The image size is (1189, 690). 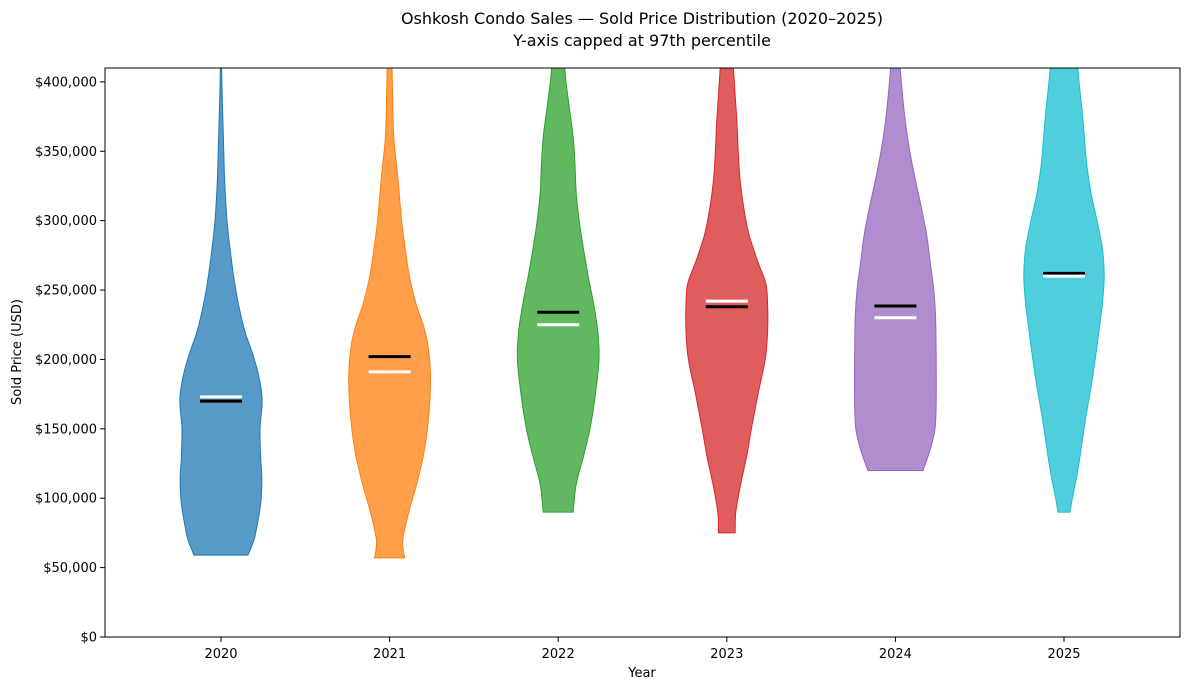 I want to click on x-axis: 2020 2021 2022 2023 2024 2025, so click(x=642, y=649).